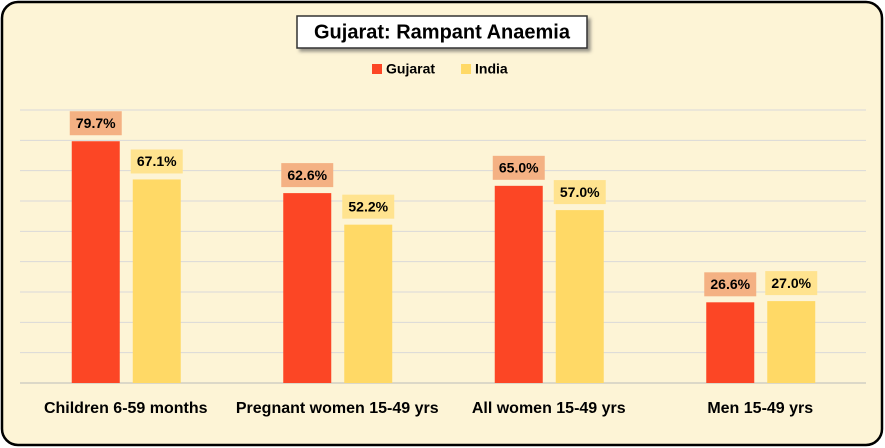 Image resolution: width=885 pixels, height=448 pixels. I want to click on x-tick-label: All women 15-49 yrs, so click(549, 408).